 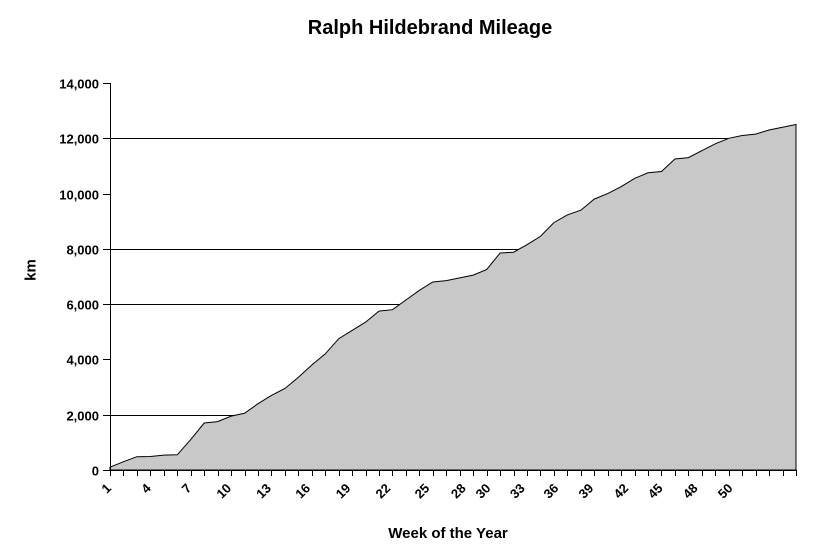 I want to click on x-tick-label: 16, so click(x=302, y=491).